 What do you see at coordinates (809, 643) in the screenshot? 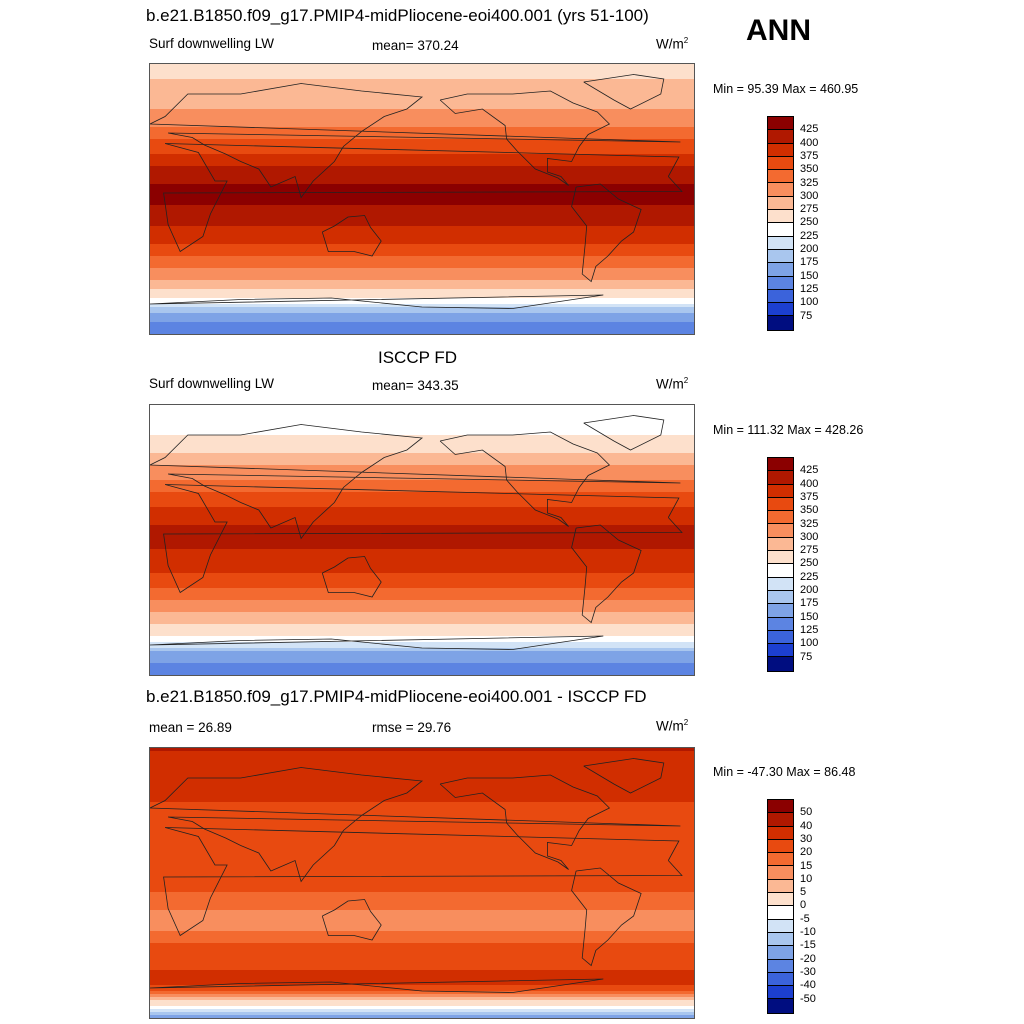
I see `colorbar-tick-label: 100` at bounding box center [809, 643].